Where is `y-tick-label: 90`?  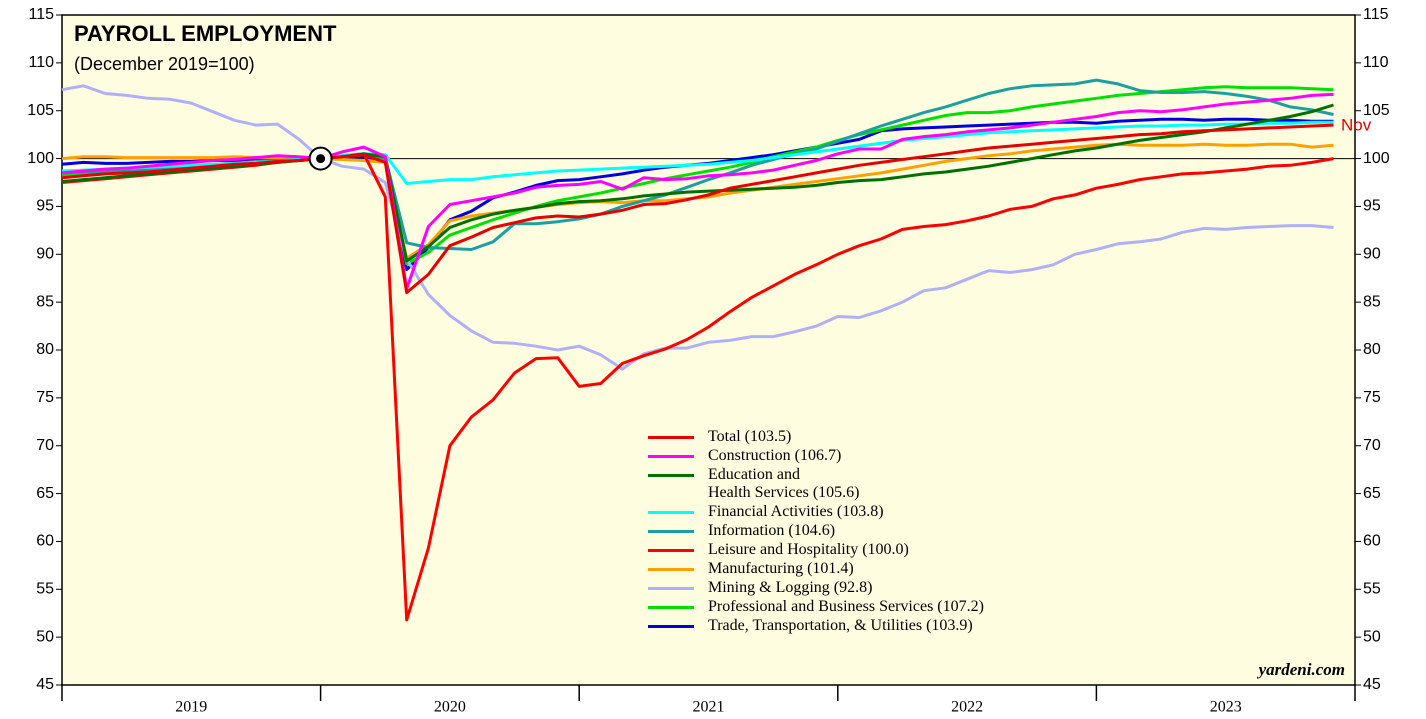 y-tick-label: 90 is located at coordinates (45, 254).